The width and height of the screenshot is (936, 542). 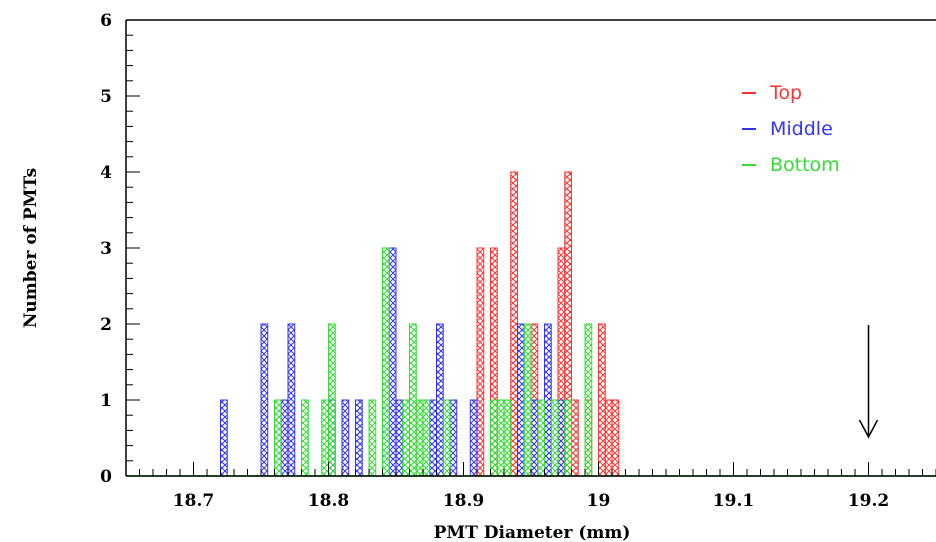 I want to click on arrow-head, so click(x=868, y=429).